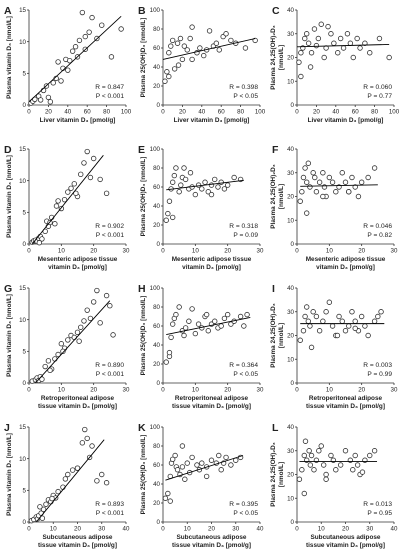  What do you see at coordinates (8, 150) in the screenshot?
I see `panel-letter: D` at bounding box center [8, 150].